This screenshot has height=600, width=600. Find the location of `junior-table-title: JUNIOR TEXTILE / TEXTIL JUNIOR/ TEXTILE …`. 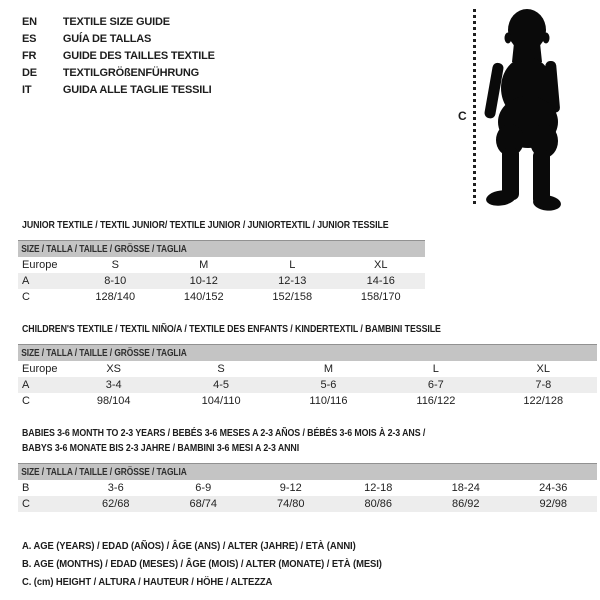

junior-table-title: JUNIOR TEXTILE / TEXTIL JUNIOR/ TEXTILE … is located at coordinates (205, 225).